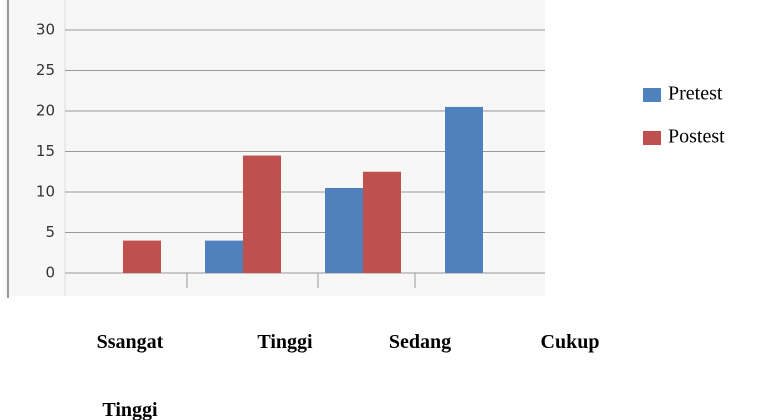 The width and height of the screenshot is (774, 420). I want to click on x-tick-label: Cukup, so click(570, 342).